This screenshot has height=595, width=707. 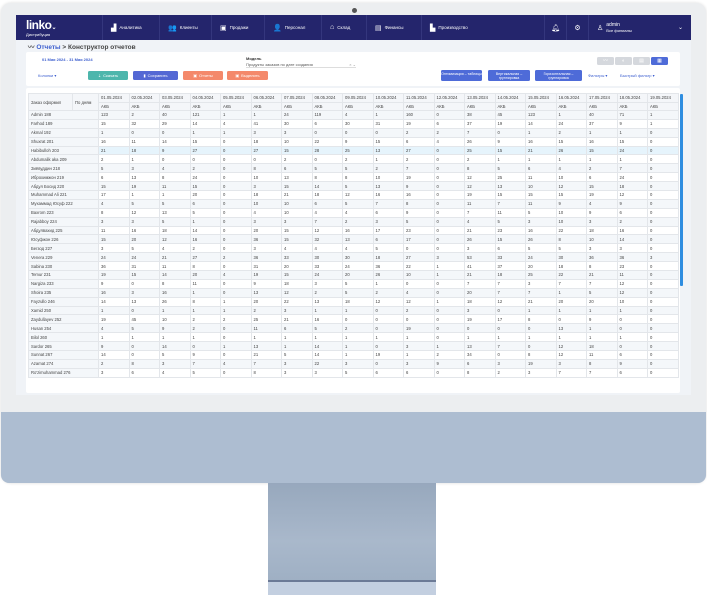 What do you see at coordinates (353, 355) in the screenshot?
I see `table-row: Sunnat 267 14 0 5 9 0 21 5 14 1 19 1 2 34 0 8 12 11 6 0` at bounding box center [353, 355].